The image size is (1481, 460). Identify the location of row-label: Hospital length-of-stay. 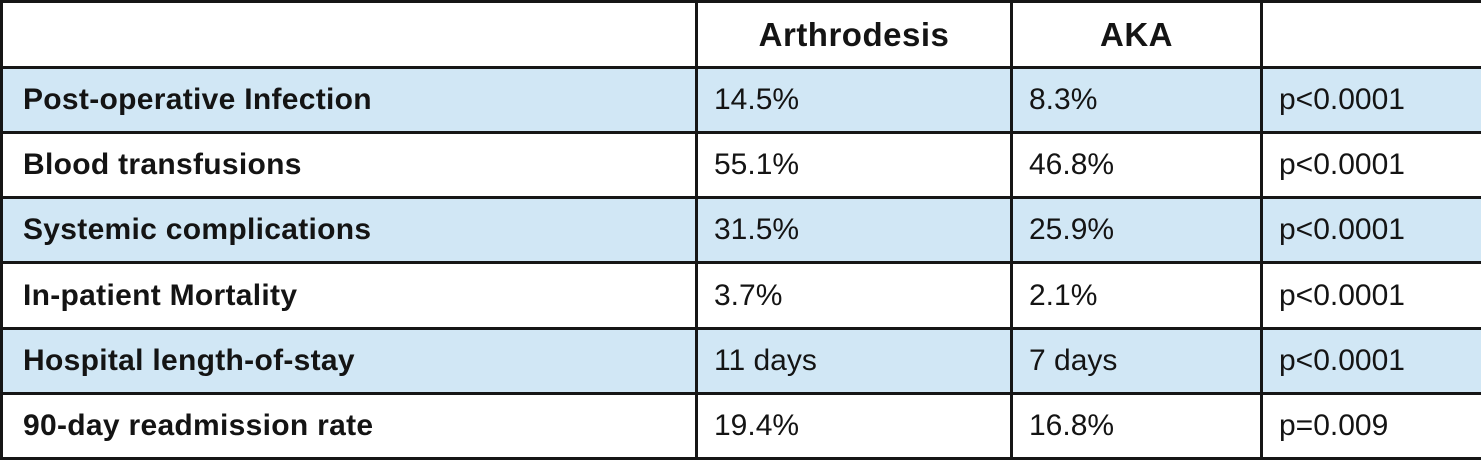
(349, 360).